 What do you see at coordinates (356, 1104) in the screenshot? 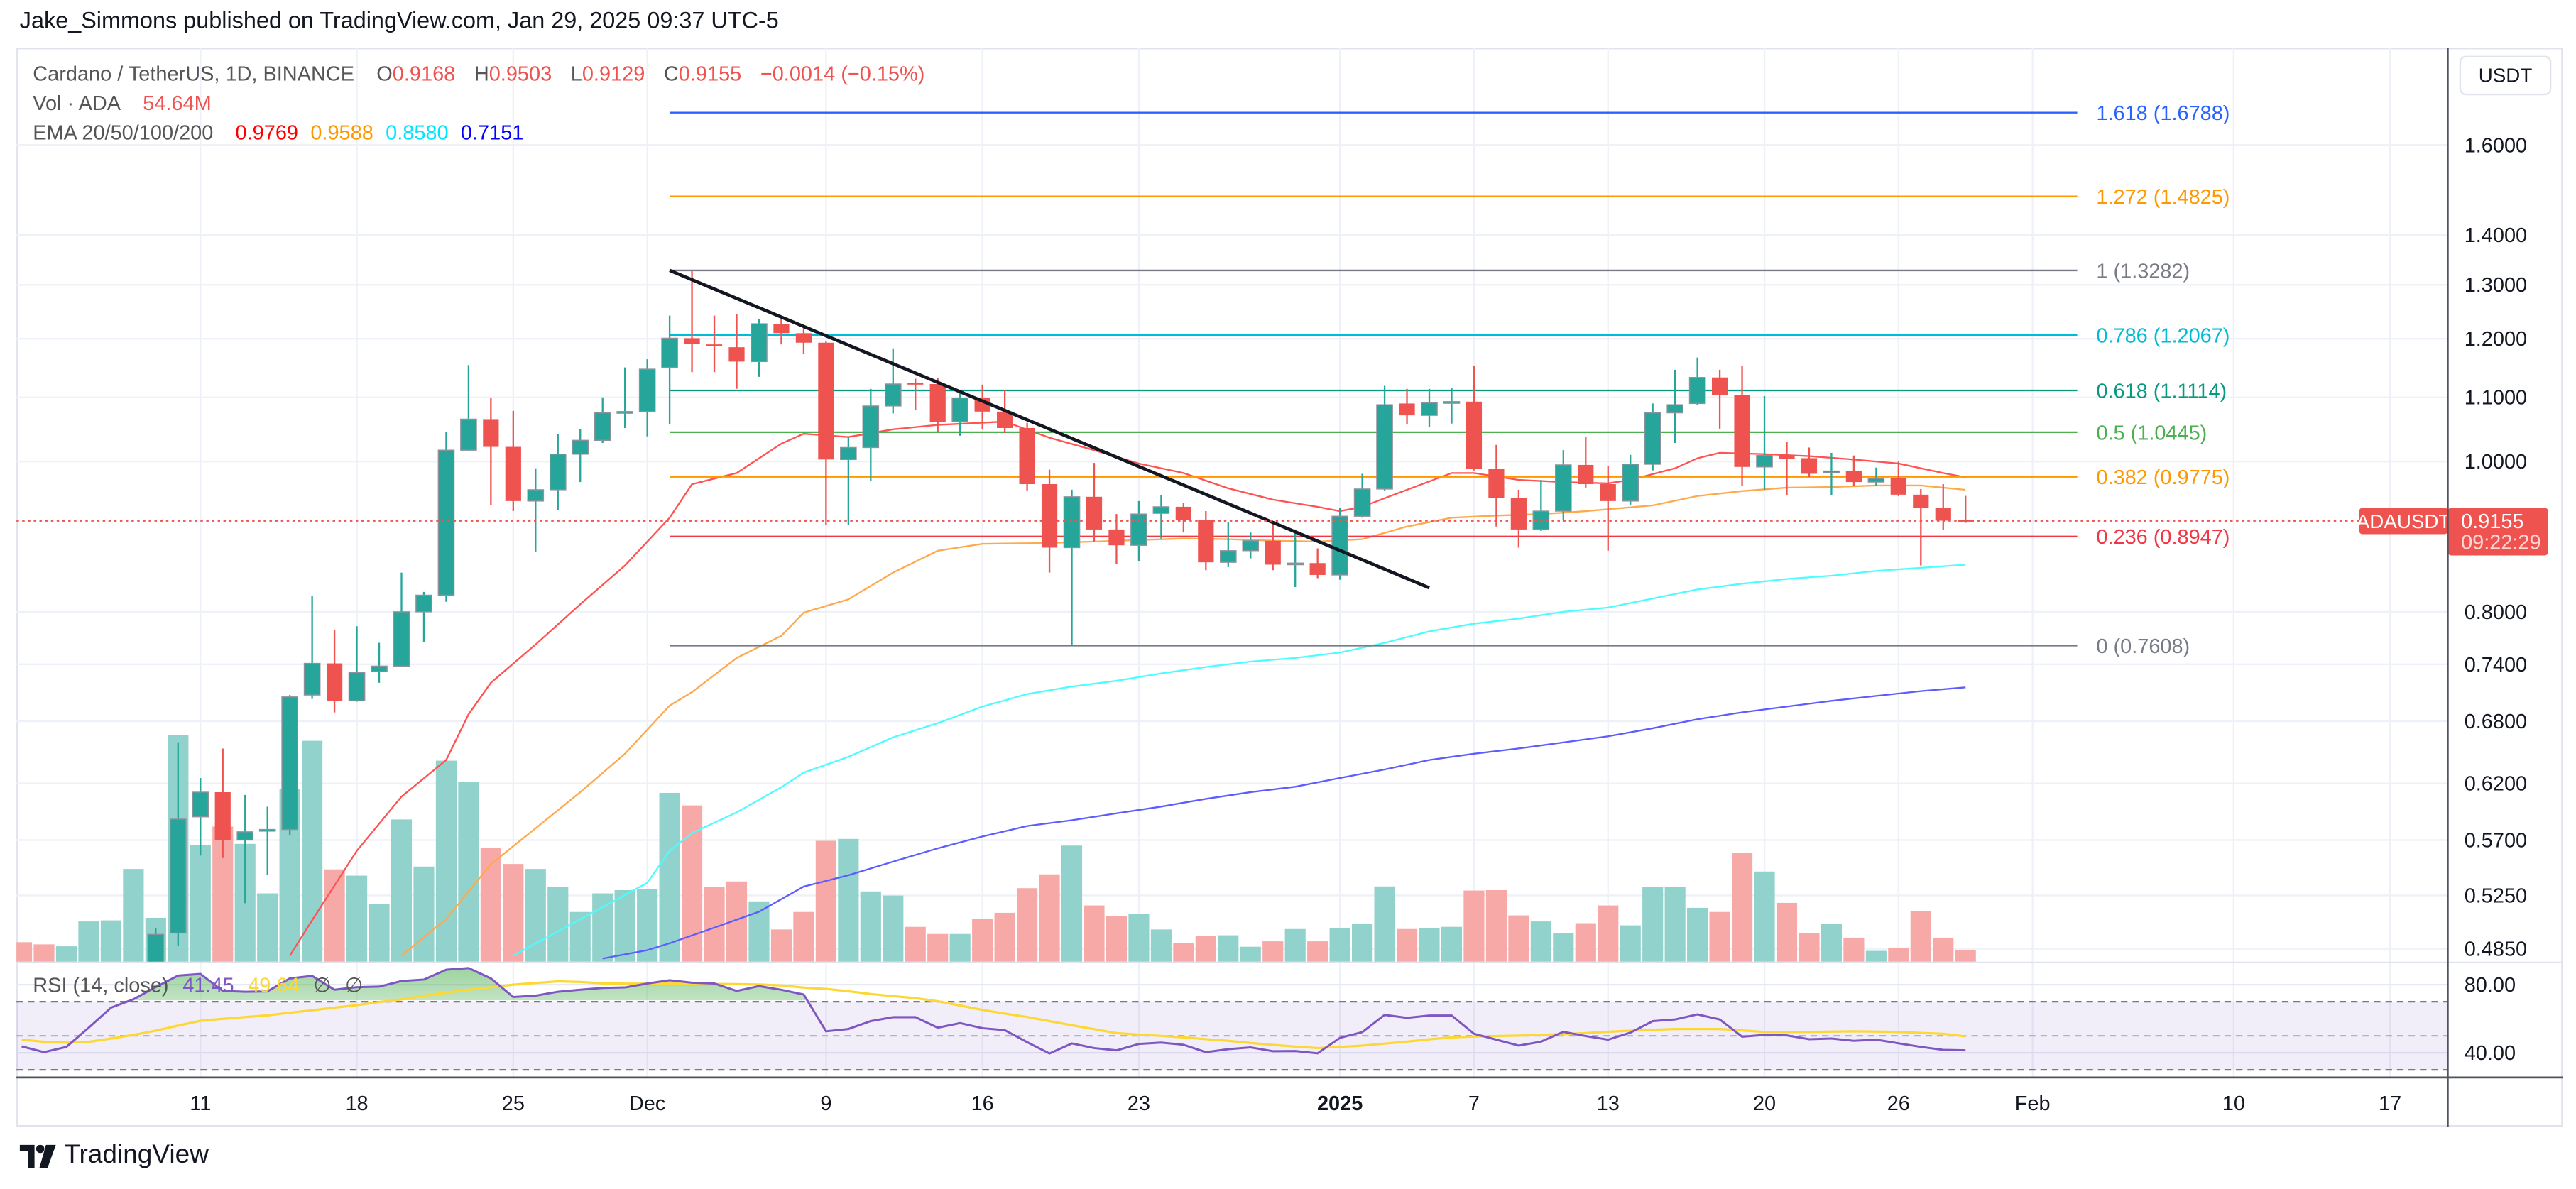
I see `time-tick-label: 18` at bounding box center [356, 1104].